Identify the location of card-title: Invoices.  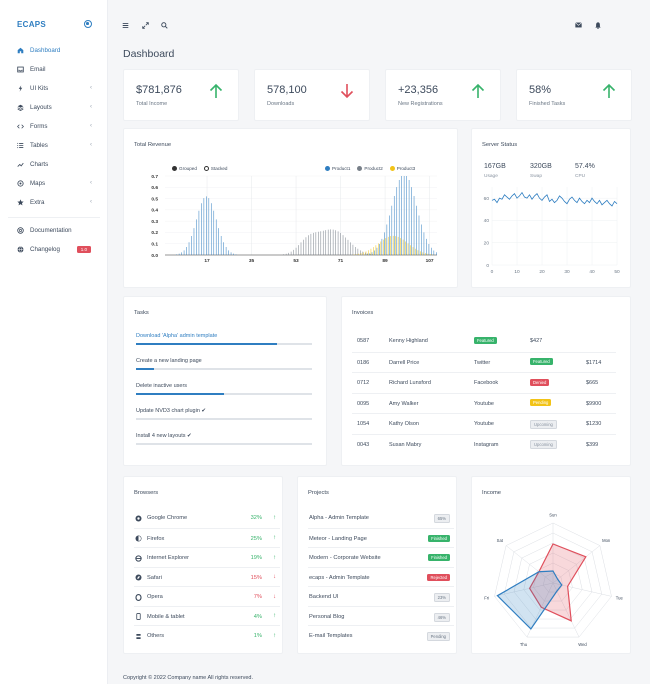
(363, 313).